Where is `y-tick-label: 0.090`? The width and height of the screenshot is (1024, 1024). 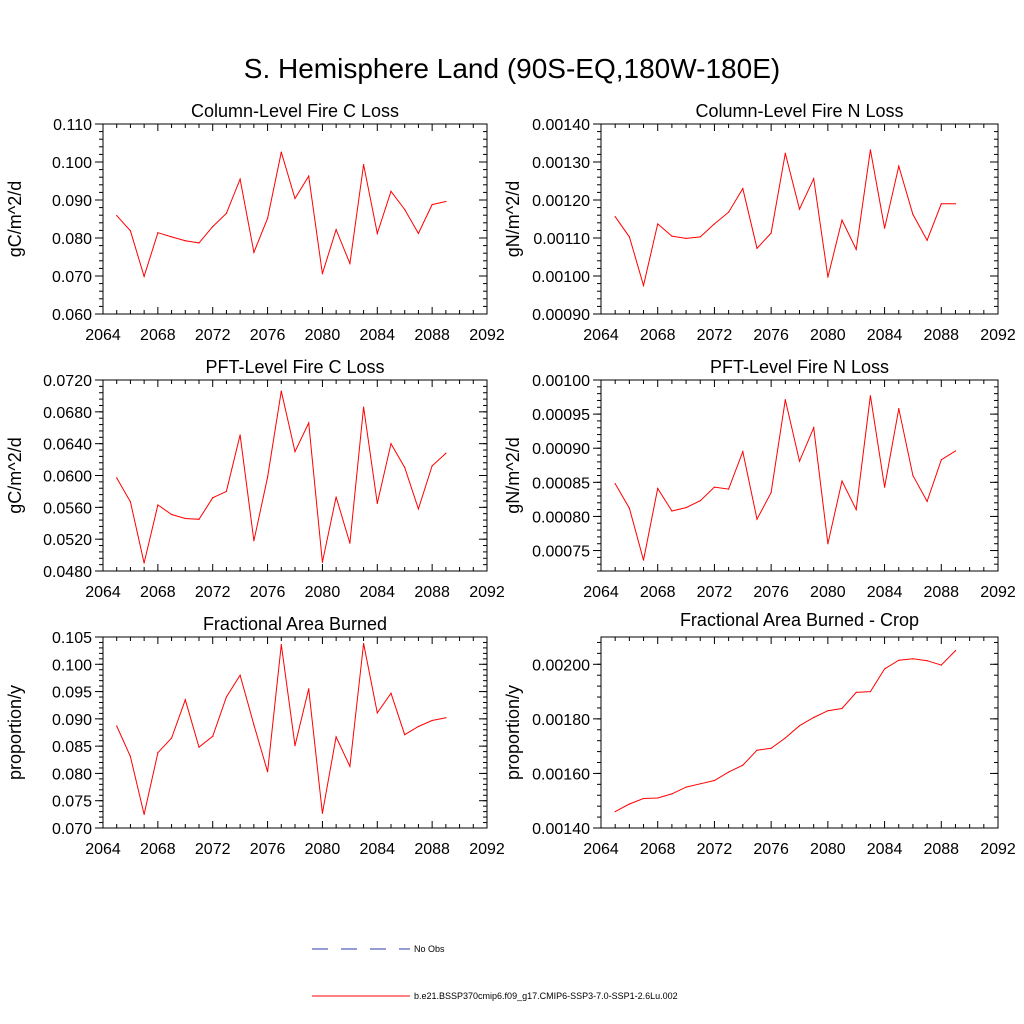 y-tick-label: 0.090 is located at coordinates (72, 201).